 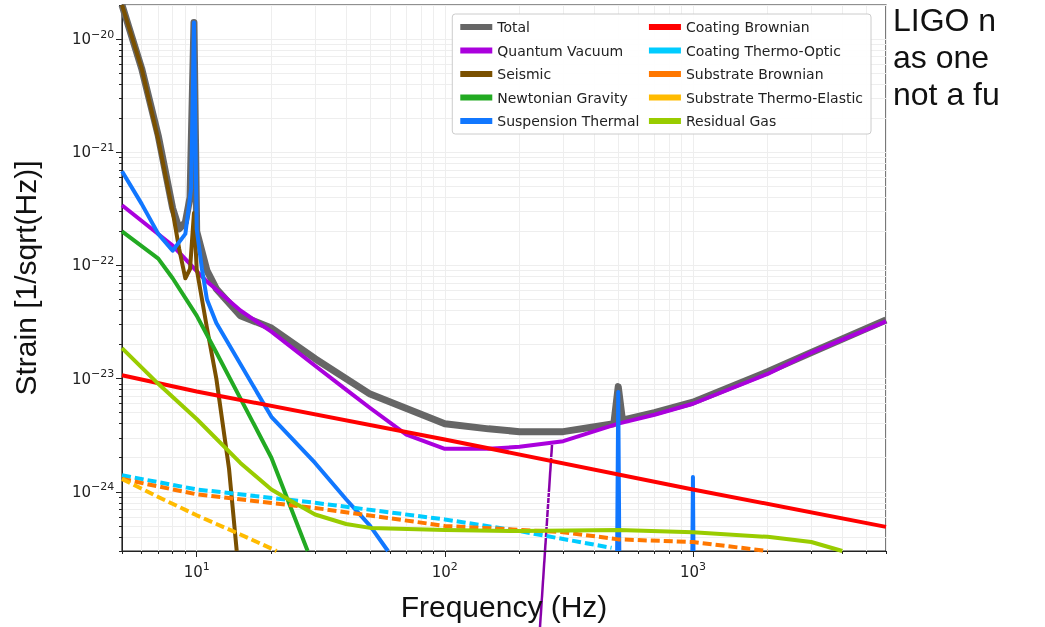 I want to click on legend-label: Coating Brownian, so click(x=747, y=27).